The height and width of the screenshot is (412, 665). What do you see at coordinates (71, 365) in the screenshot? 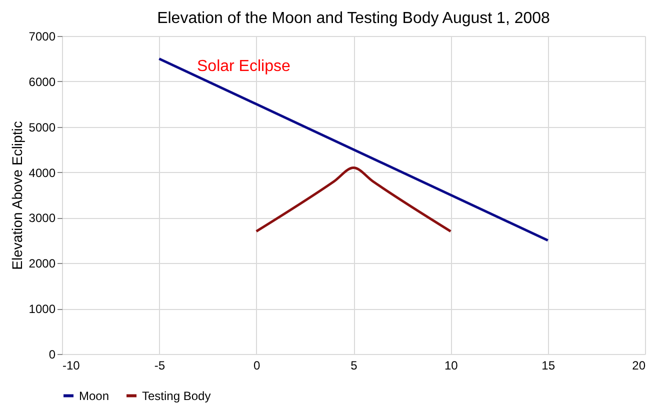
I see `x-tick-label: -10` at bounding box center [71, 365].